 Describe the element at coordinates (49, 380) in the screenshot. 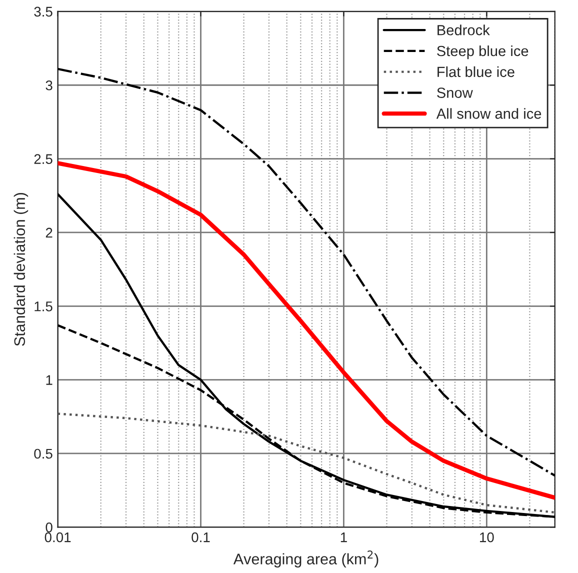

I see `y-tick-label: 1` at that location.